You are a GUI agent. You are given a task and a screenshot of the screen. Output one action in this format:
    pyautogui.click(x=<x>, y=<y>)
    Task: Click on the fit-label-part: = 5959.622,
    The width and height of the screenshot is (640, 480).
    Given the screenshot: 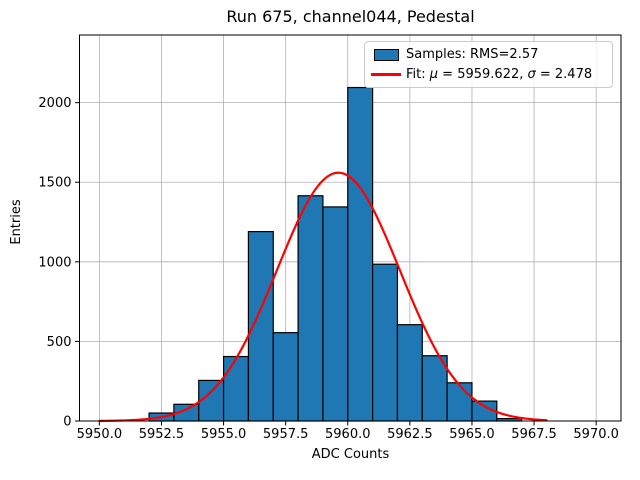 What is the action you would take?
    pyautogui.click(x=483, y=74)
    